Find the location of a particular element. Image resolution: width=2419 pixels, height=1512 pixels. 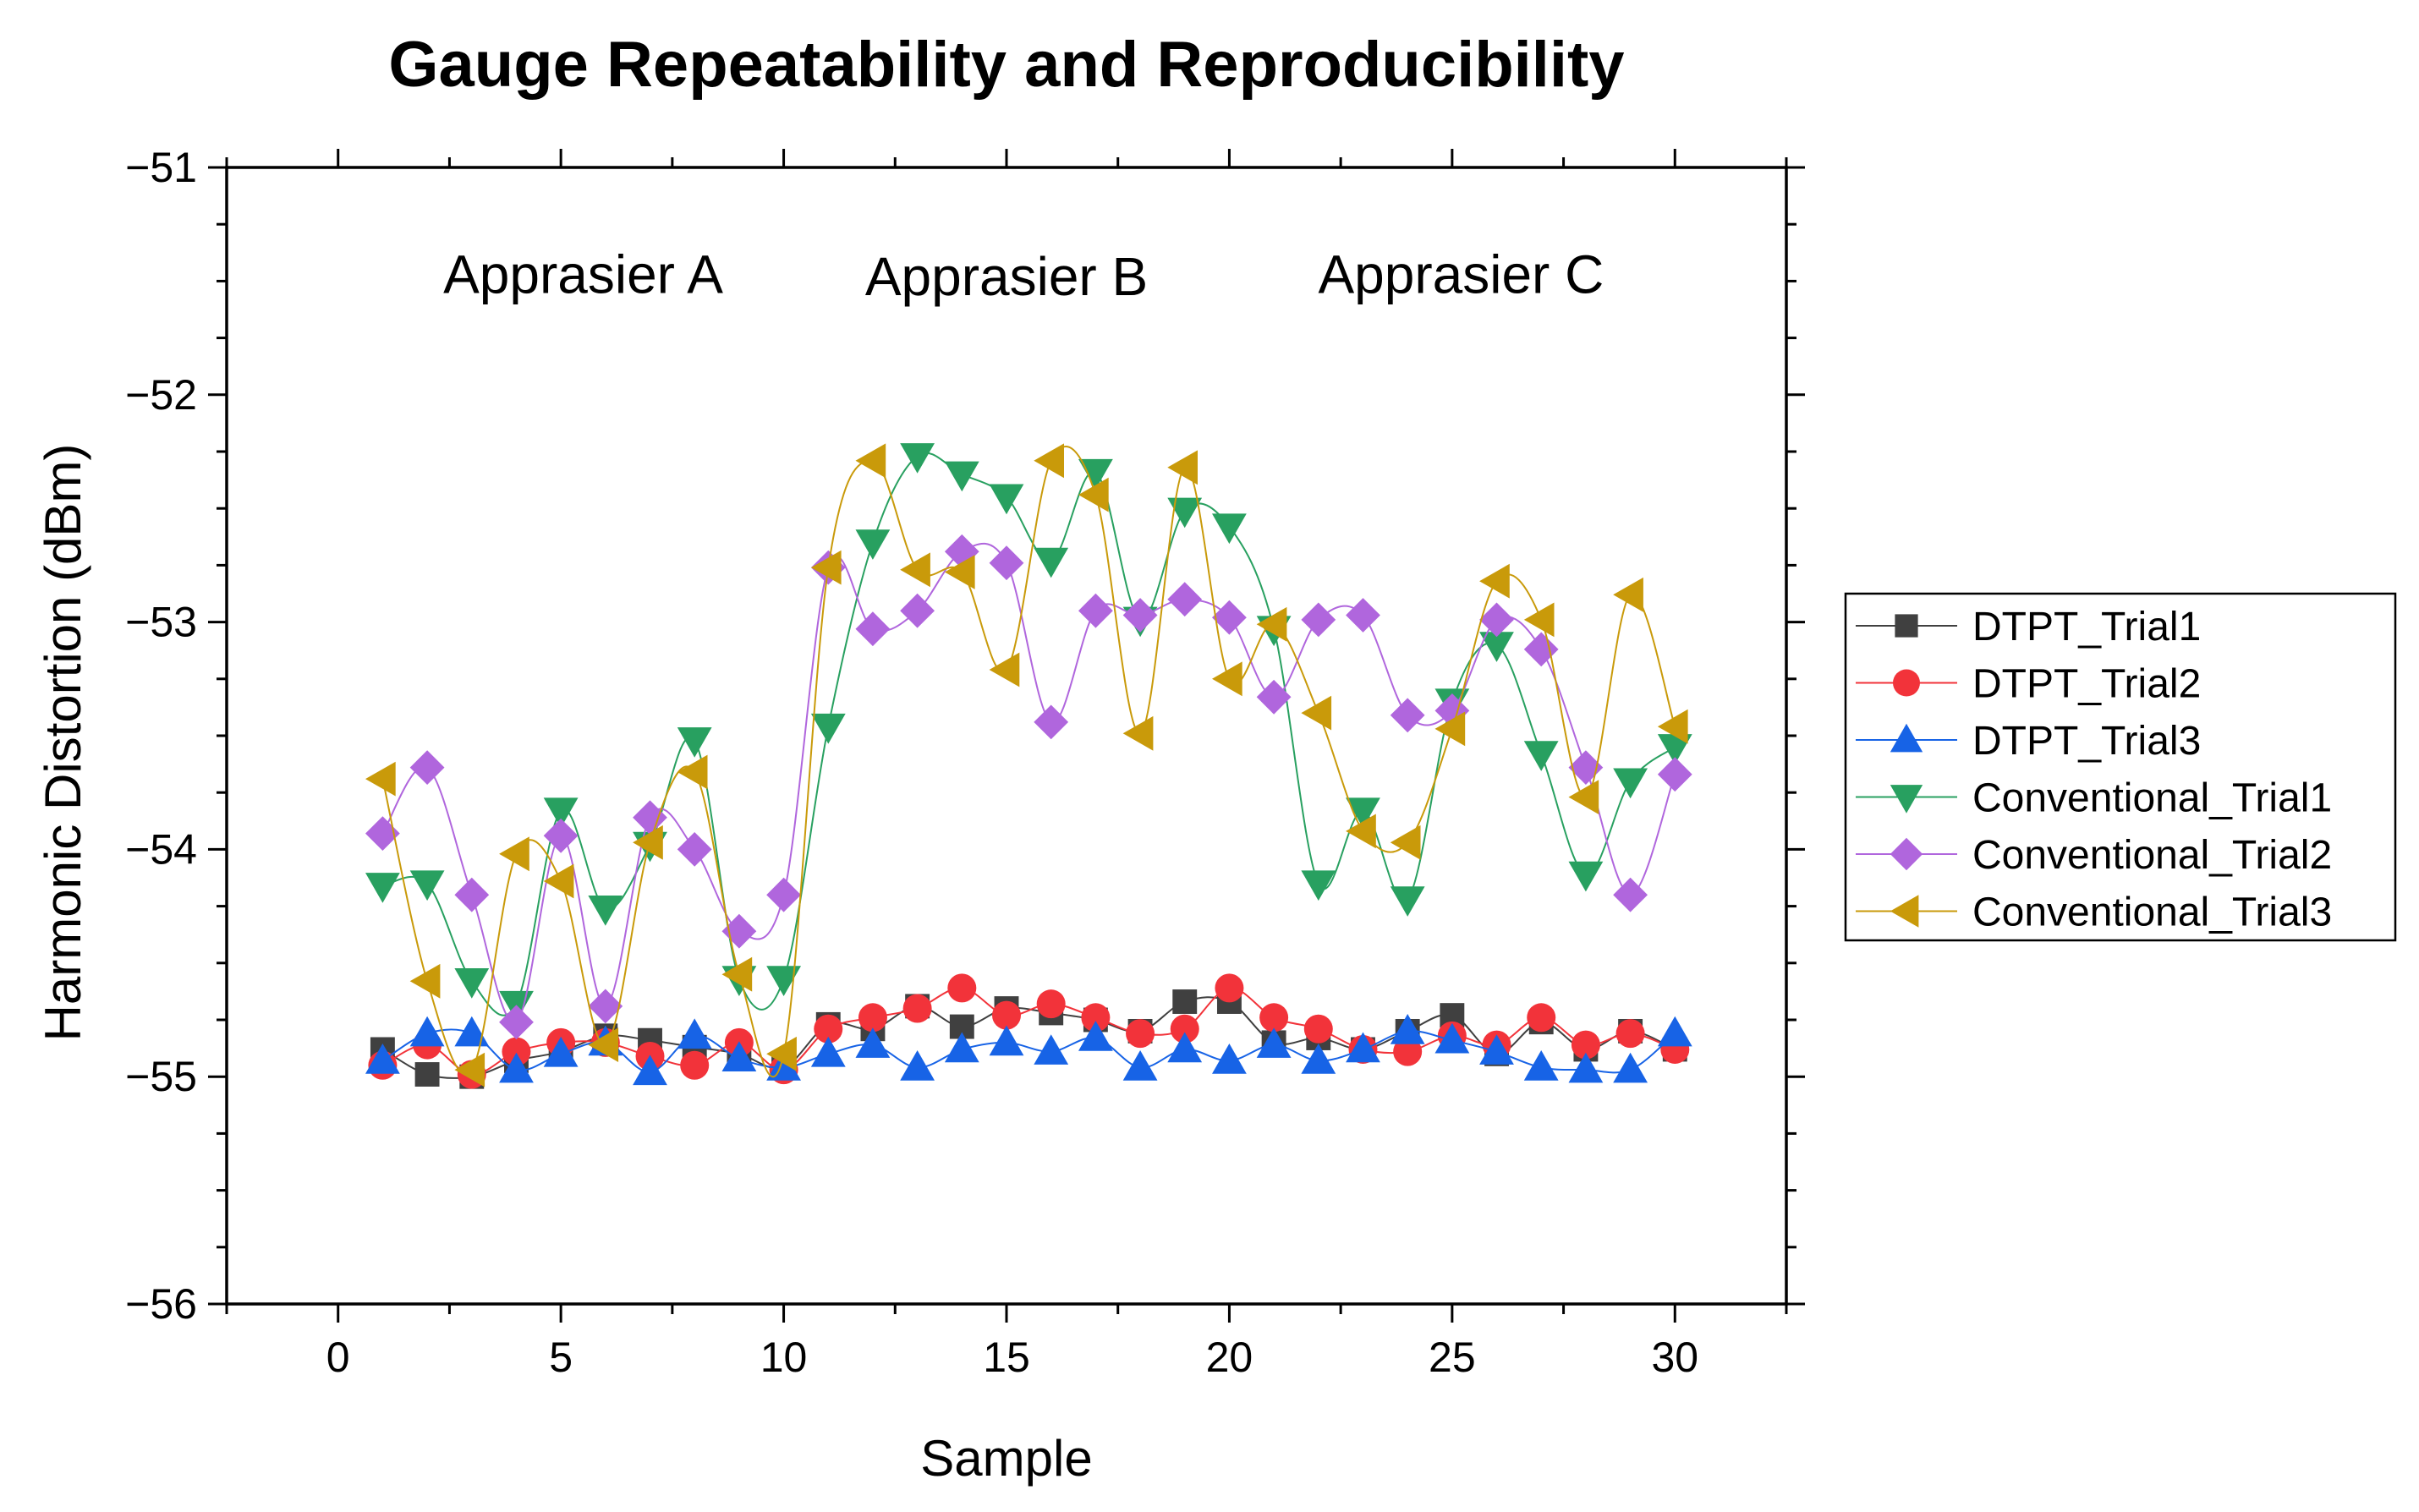

legend-entry-label: Conventional_Trial2 is located at coordinates (2152, 855).